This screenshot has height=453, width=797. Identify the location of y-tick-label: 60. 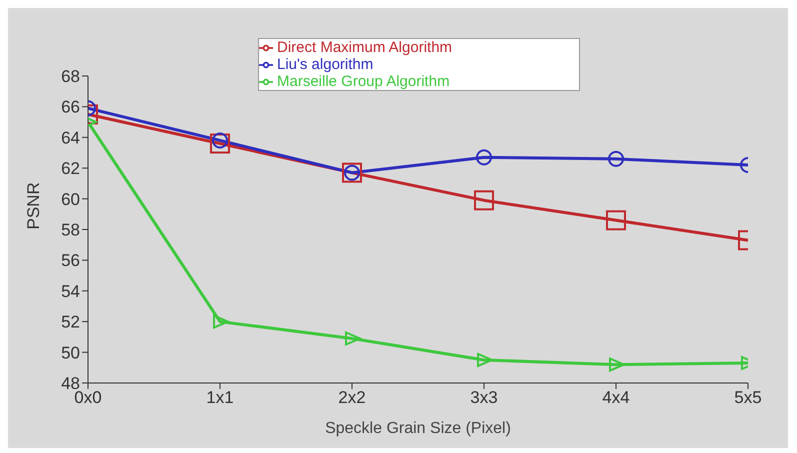
(70, 199).